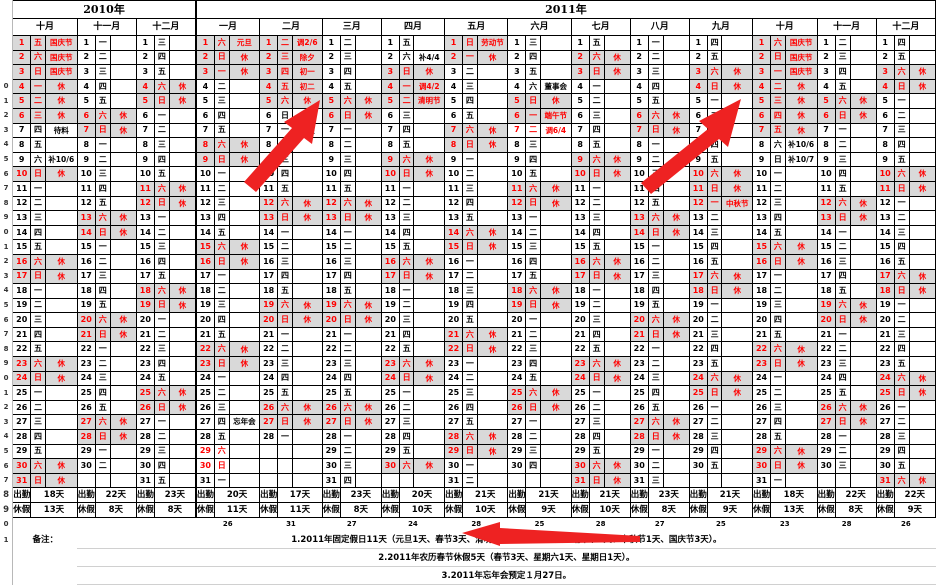 Image resolution: width=936 pixels, height=585 pixels. Describe the element at coordinates (778, 115) in the screenshot. I see `weekday: 四` at that location.